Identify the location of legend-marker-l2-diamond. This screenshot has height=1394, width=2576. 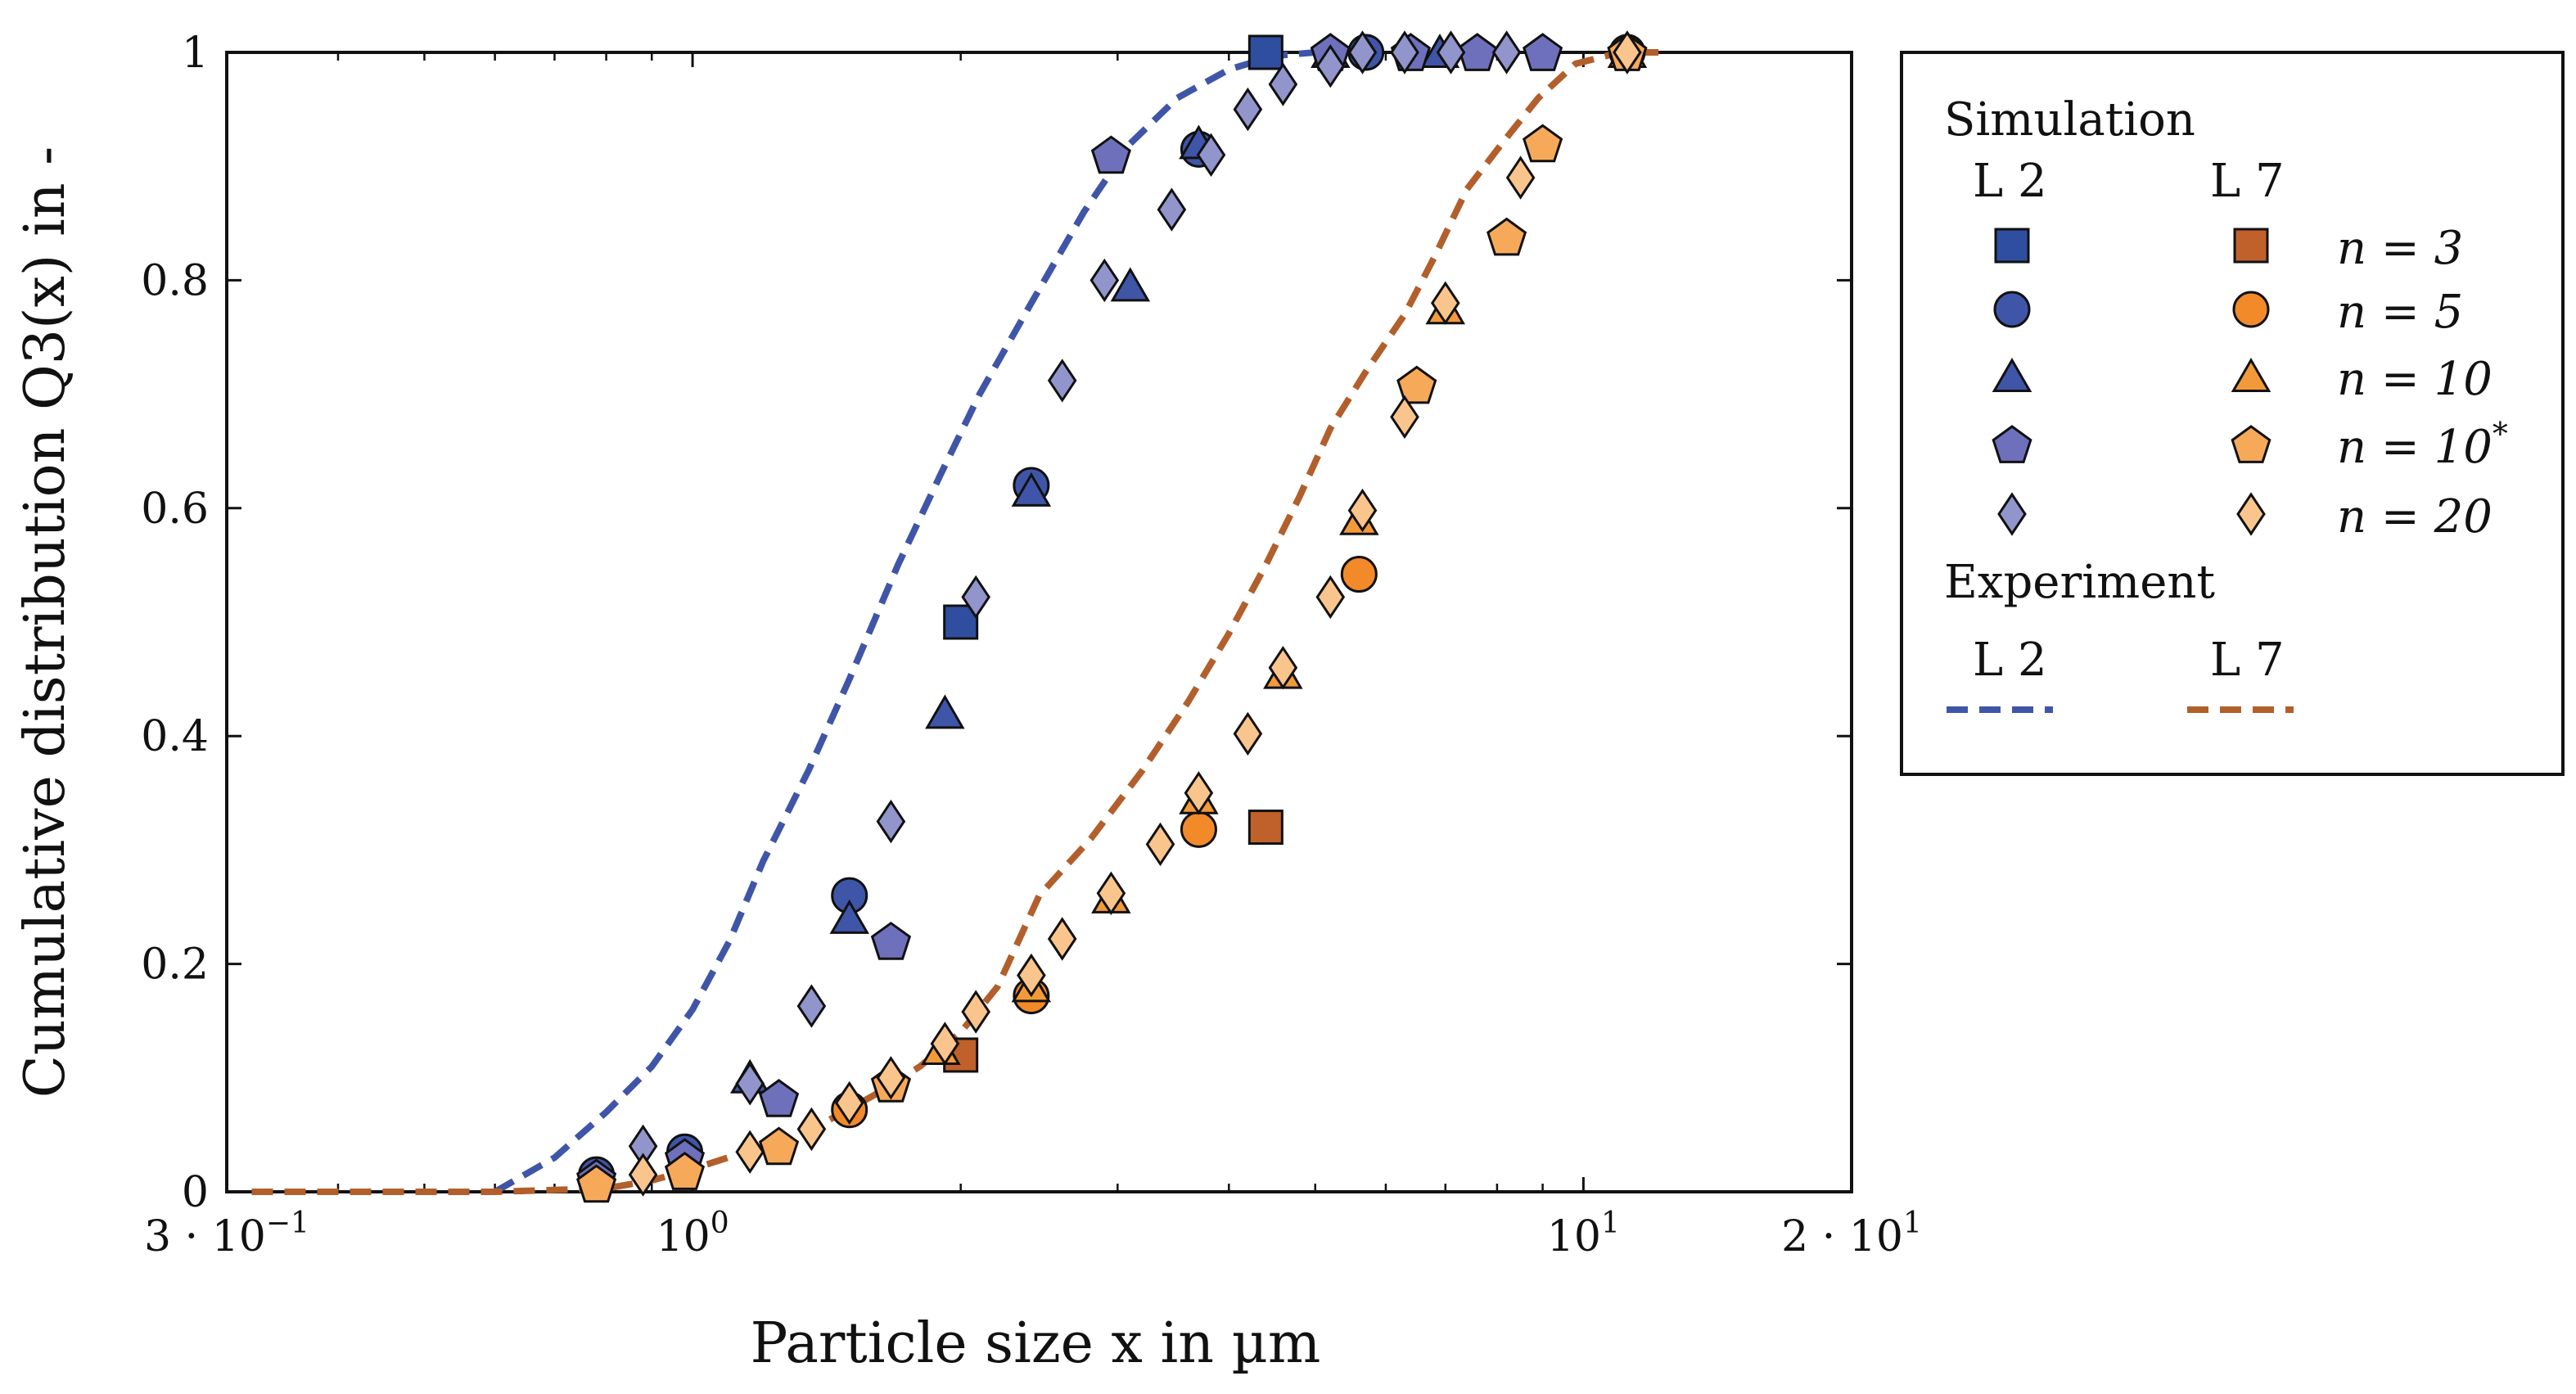
(2012, 514).